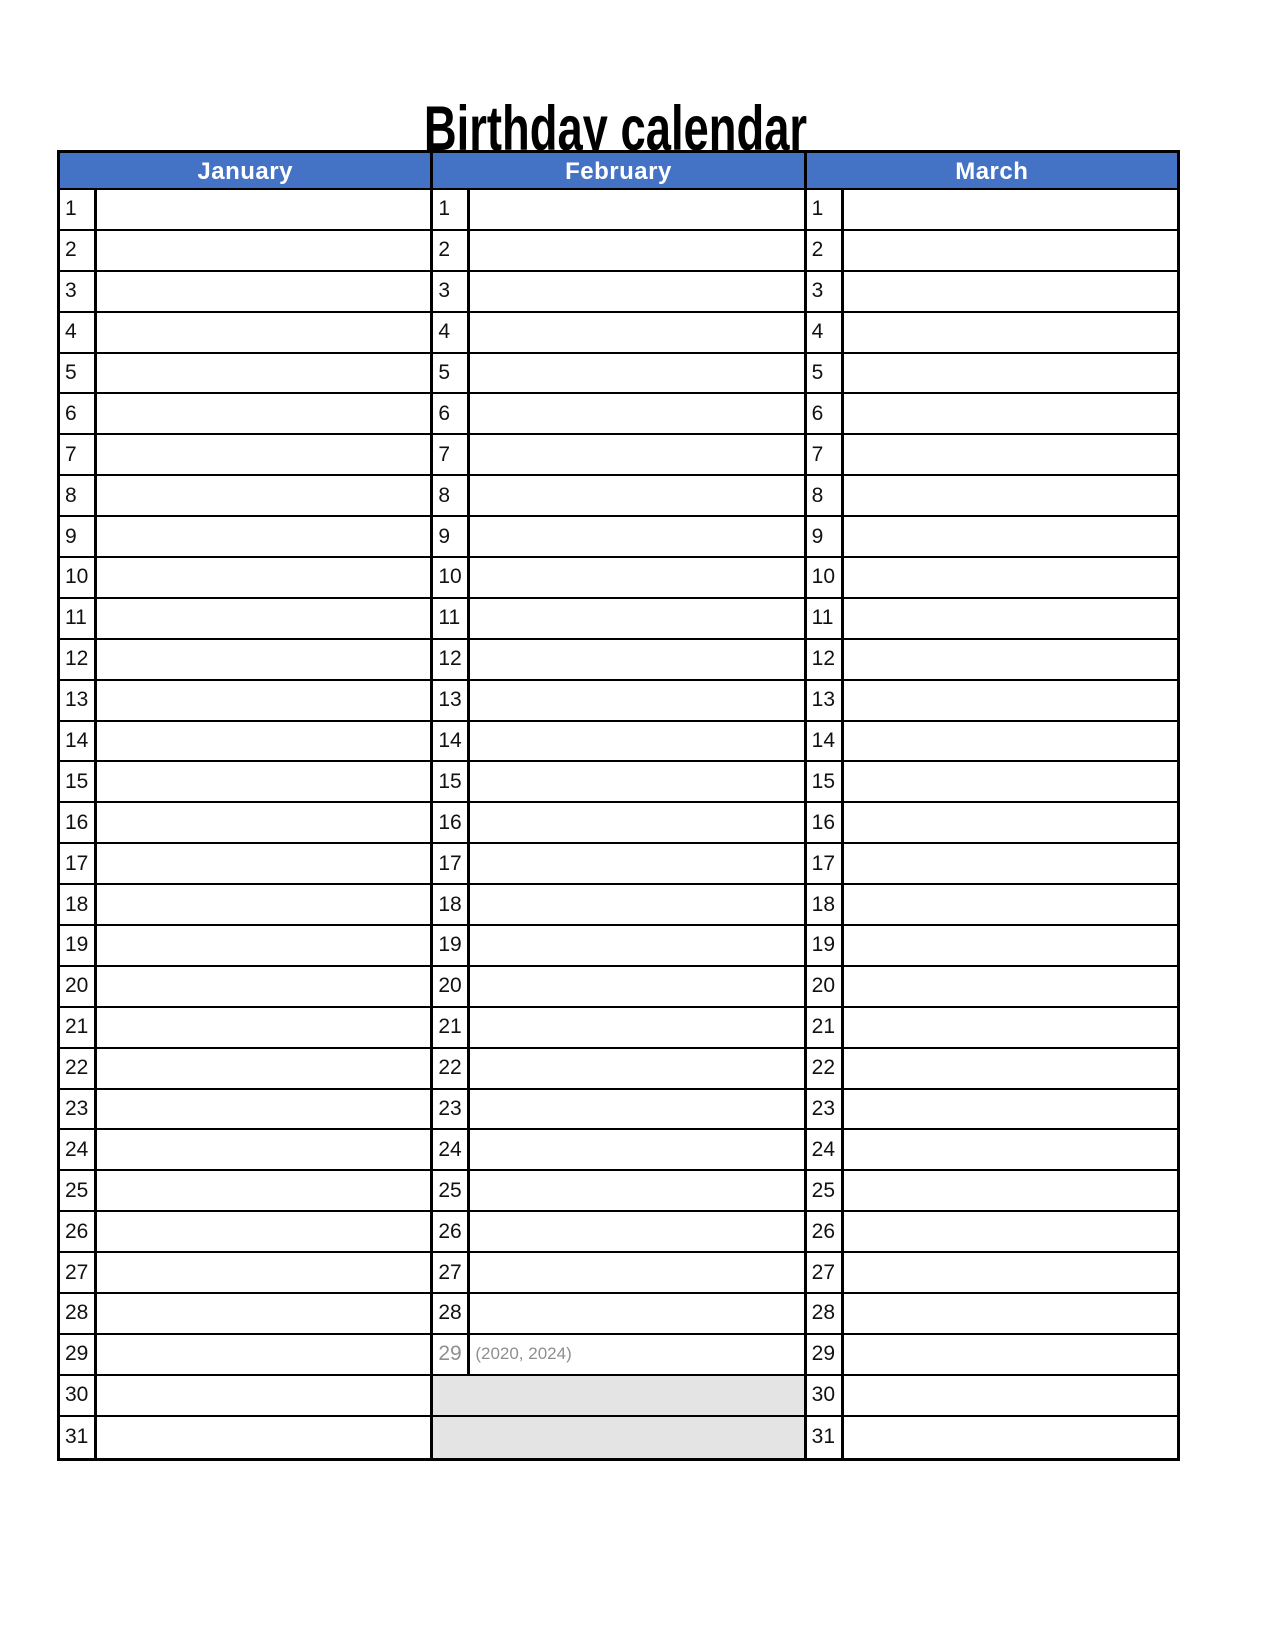 Image resolution: width=1275 pixels, height=1650 pixels. I want to click on day-number: 17, so click(825, 864).